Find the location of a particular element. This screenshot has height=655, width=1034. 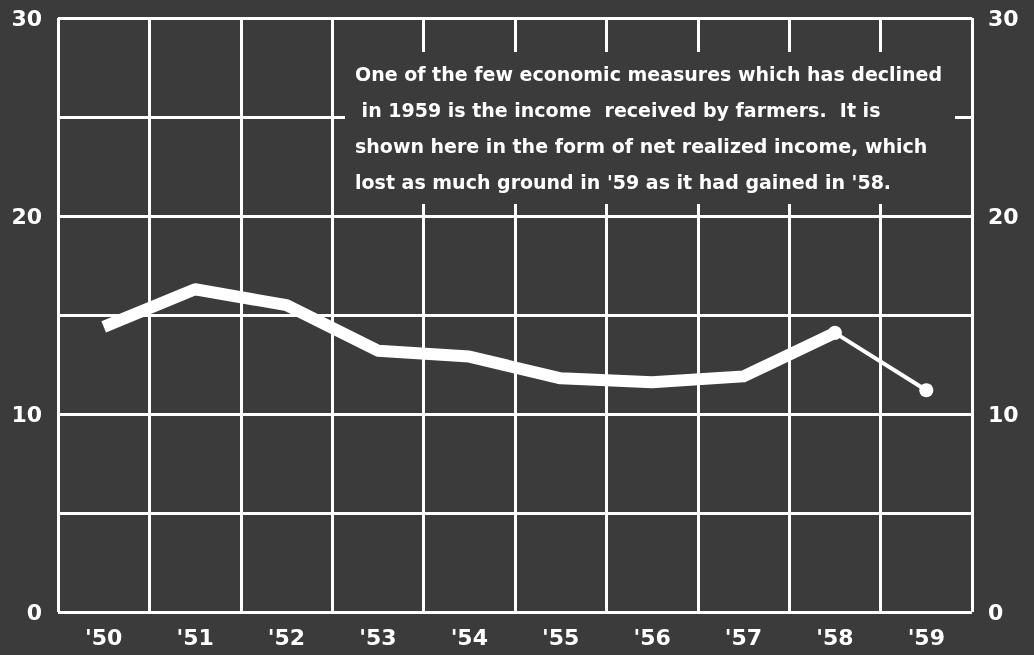

y2-tick-label: 20 is located at coordinates (1003, 216).